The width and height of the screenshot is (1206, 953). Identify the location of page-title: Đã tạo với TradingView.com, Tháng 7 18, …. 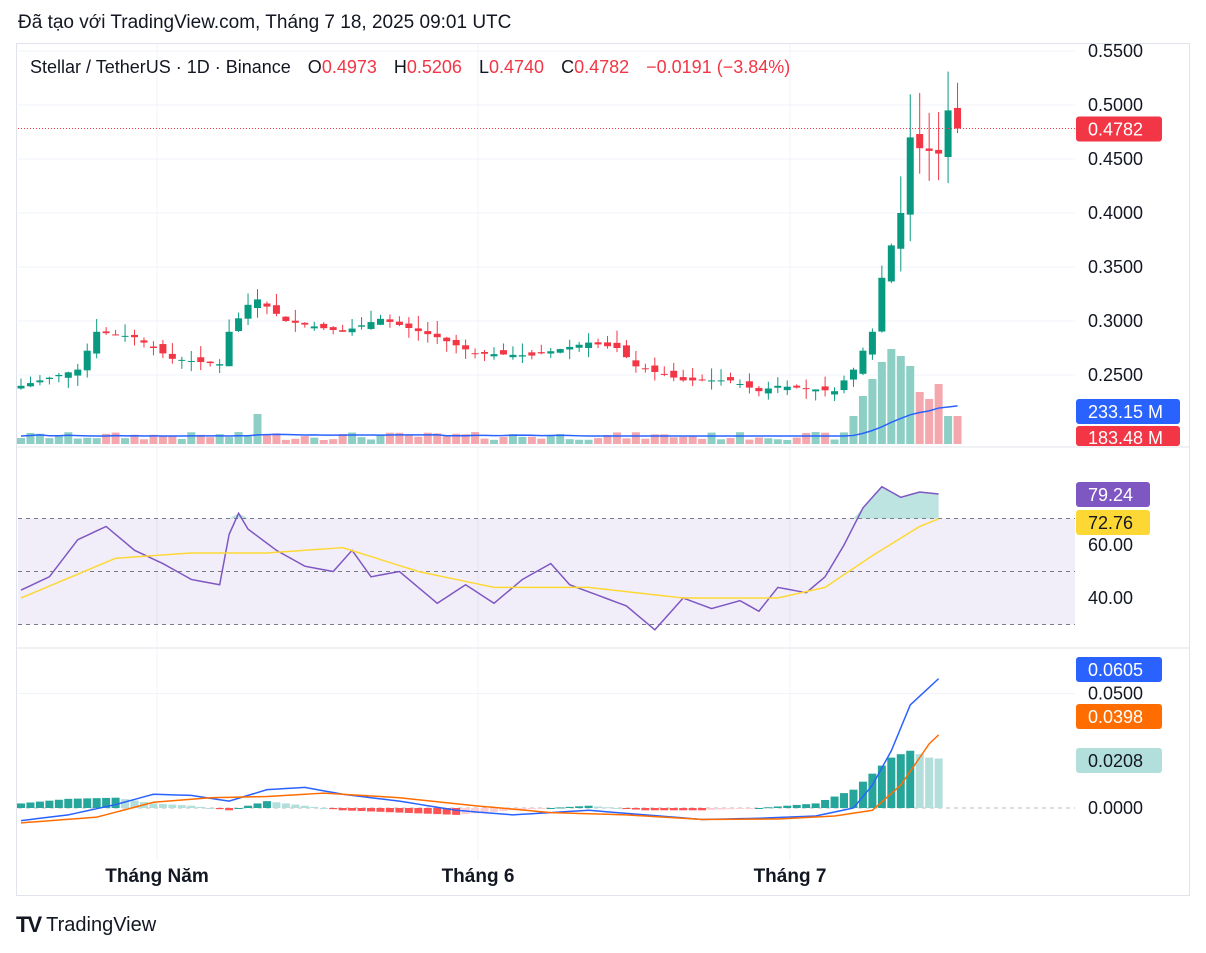
(265, 22).